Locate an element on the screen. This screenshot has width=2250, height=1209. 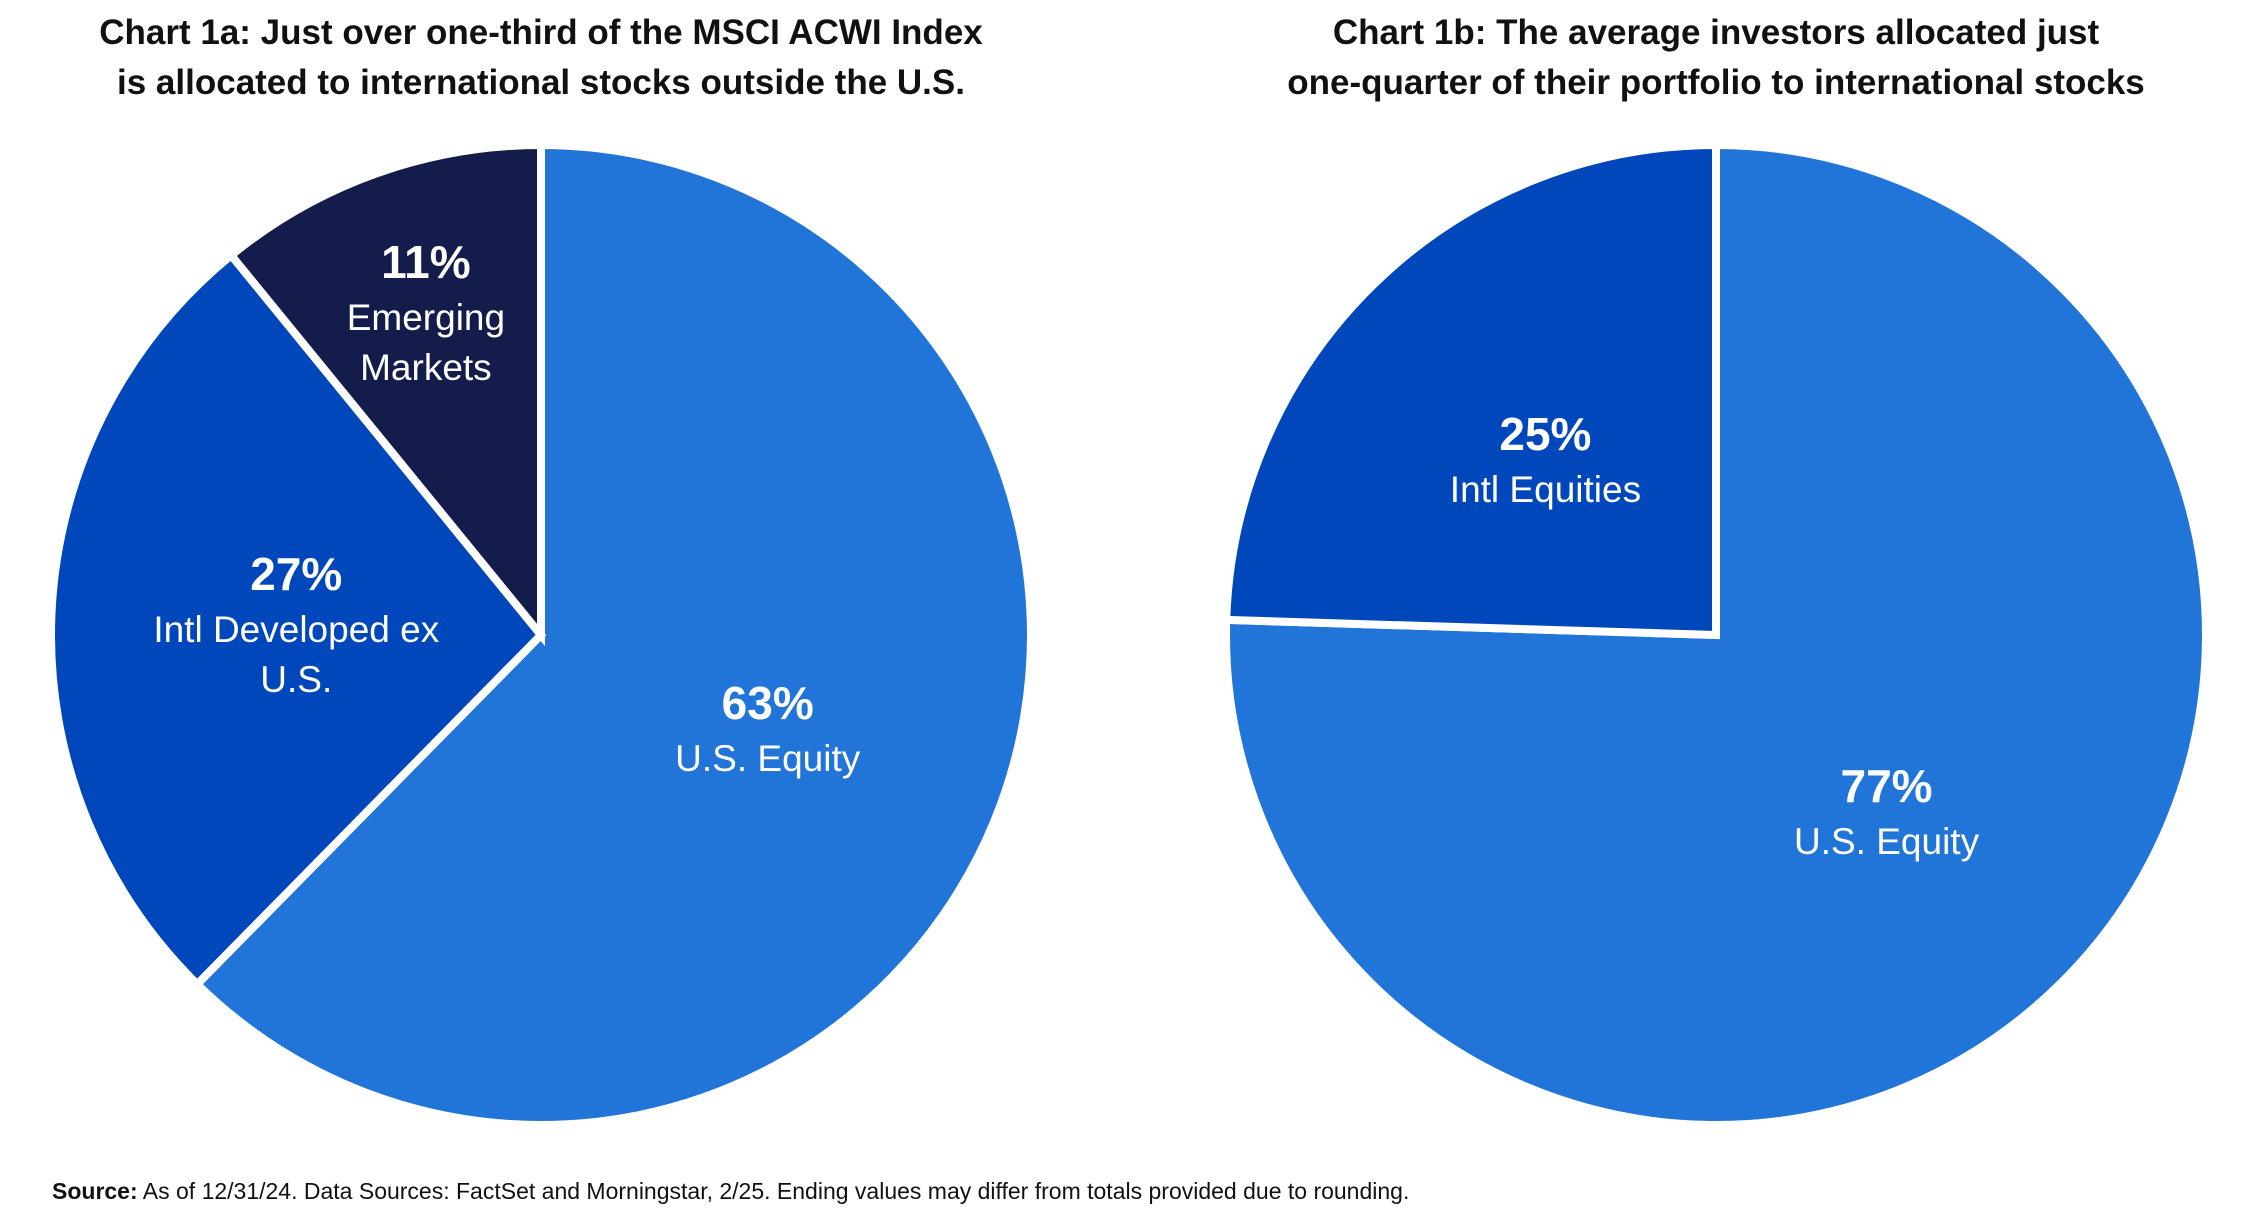
category-label: Emerging Markets is located at coordinates (426, 342).